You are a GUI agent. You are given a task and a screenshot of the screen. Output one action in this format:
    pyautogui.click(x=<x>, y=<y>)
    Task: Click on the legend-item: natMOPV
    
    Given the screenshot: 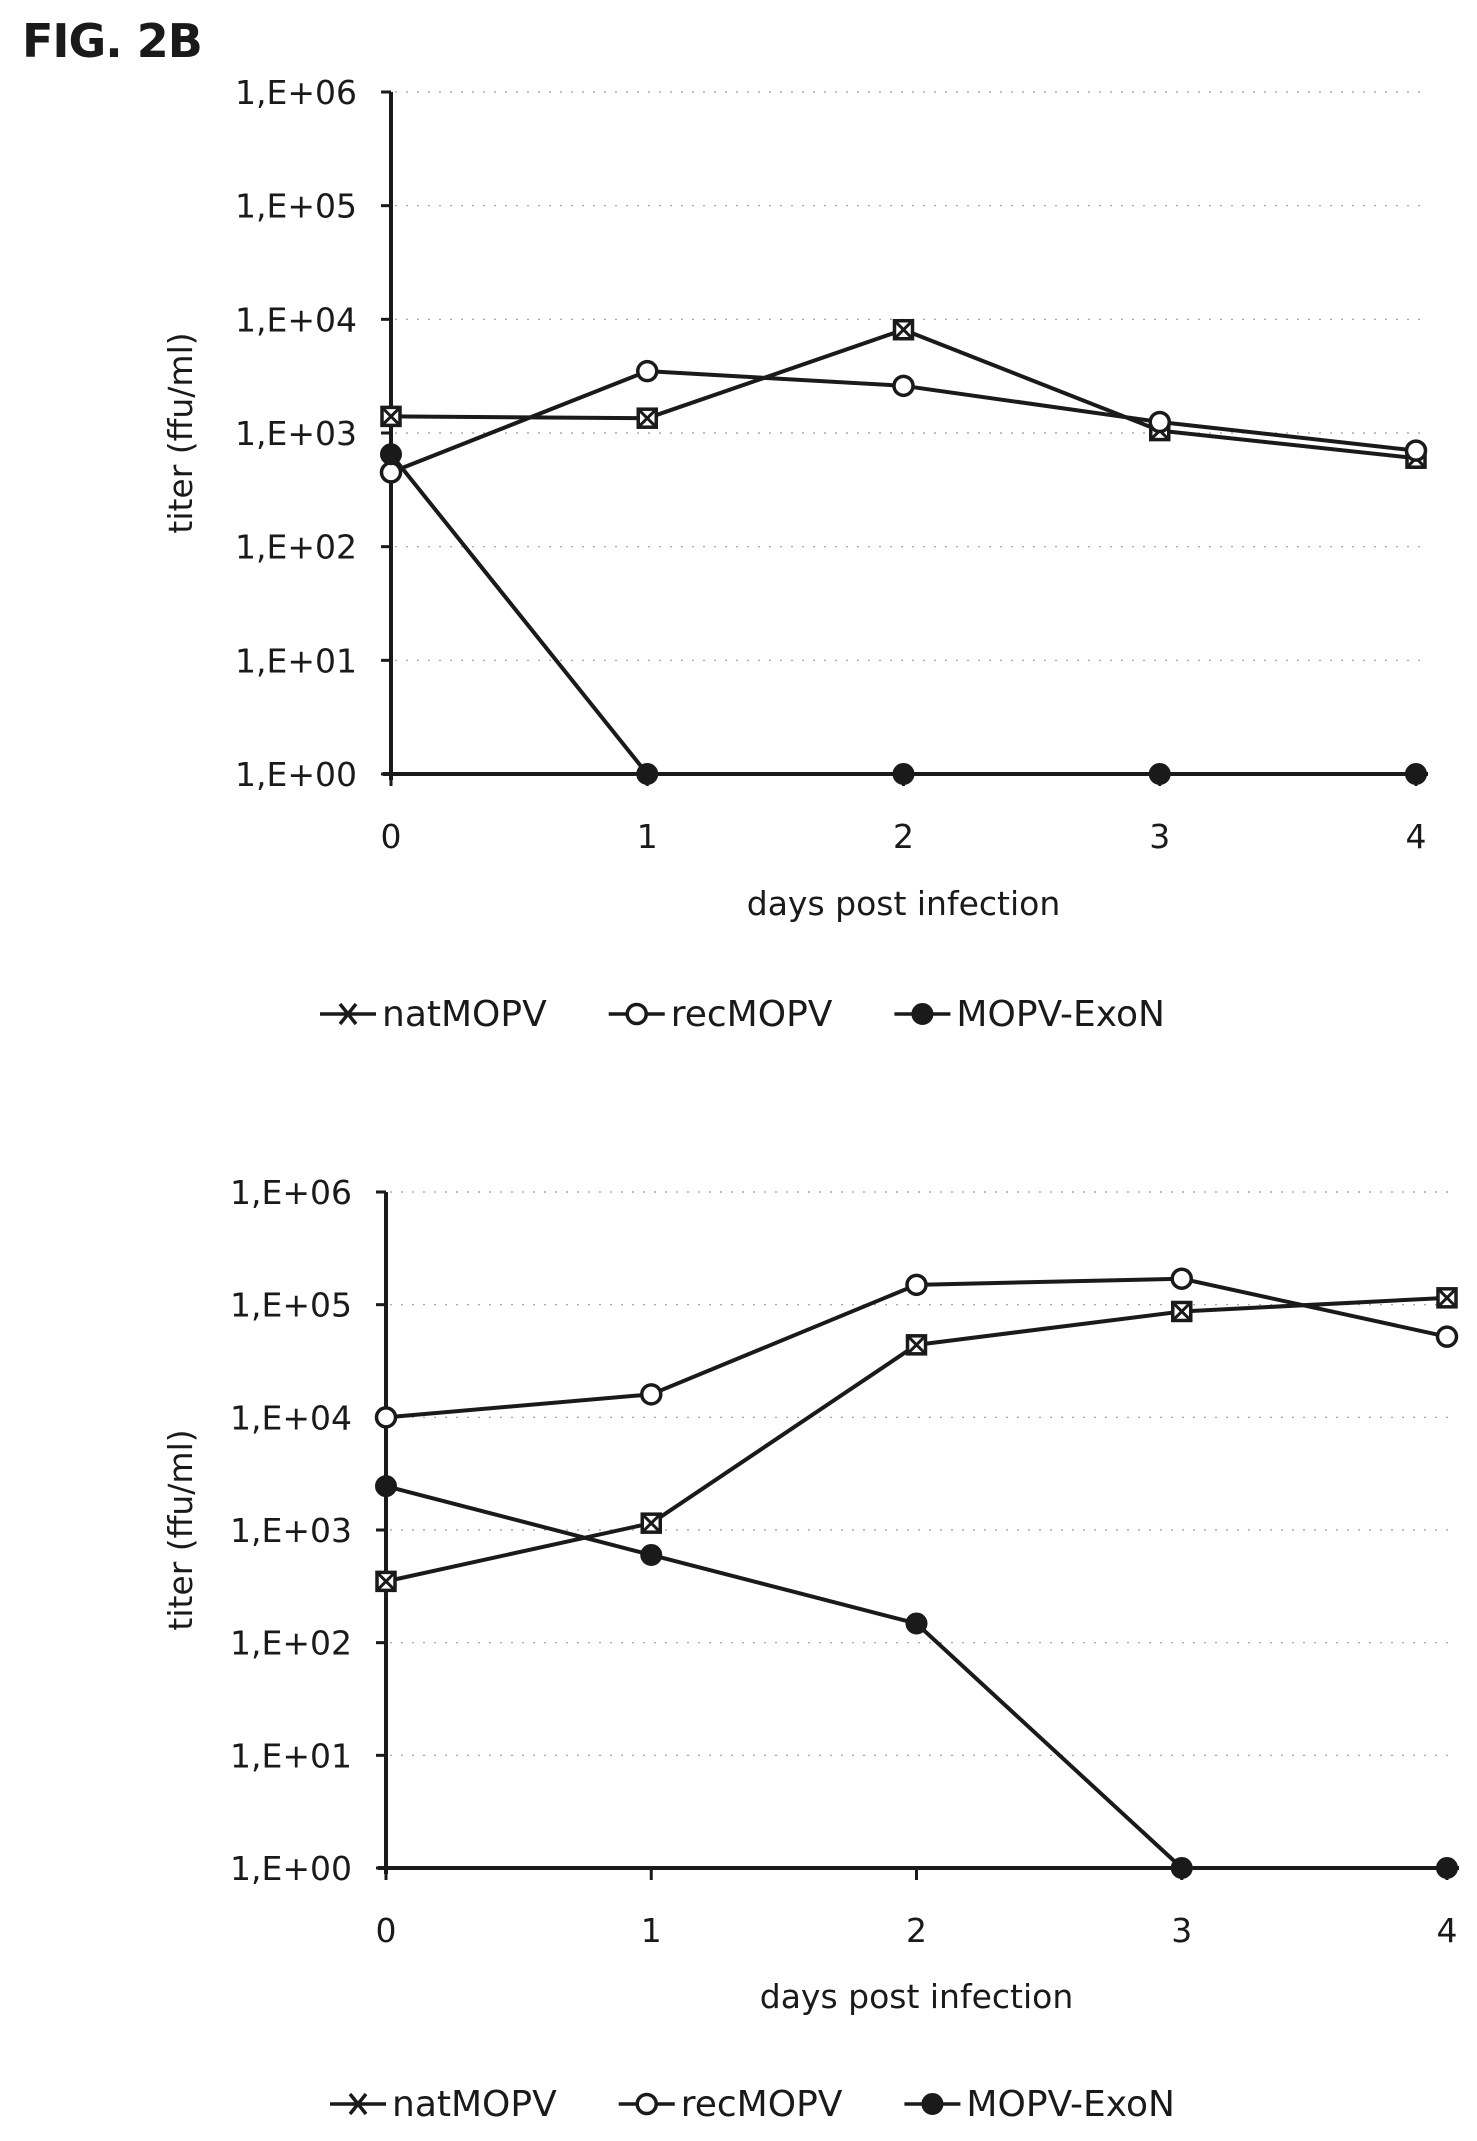 What is the action you would take?
    pyautogui.click(x=443, y=2104)
    